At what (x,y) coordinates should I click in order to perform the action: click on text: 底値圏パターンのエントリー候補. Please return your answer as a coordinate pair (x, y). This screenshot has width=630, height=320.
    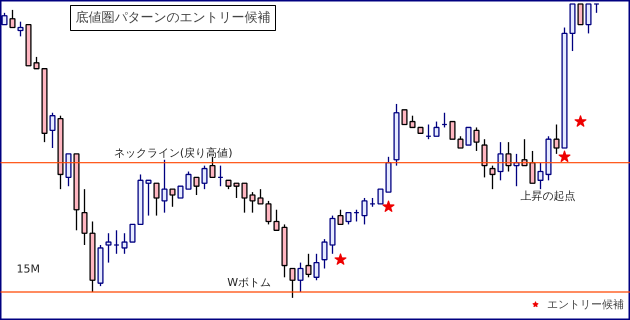
    Looking at the image, I should click on (173, 18).